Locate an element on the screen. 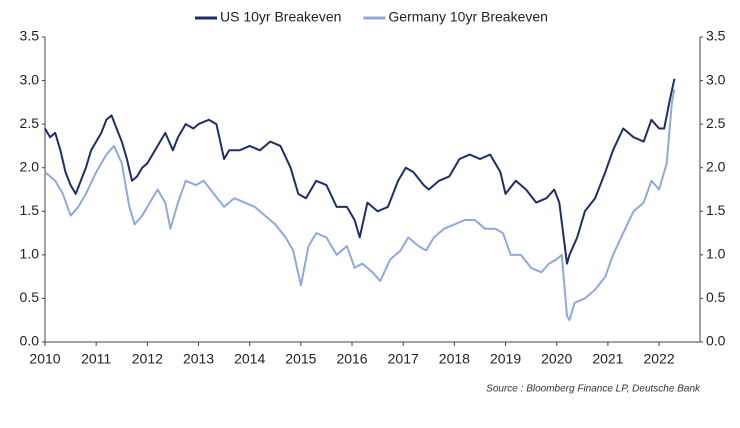 This screenshot has height=428, width=740. y2-tick-label: 3.5 is located at coordinates (716, 36).